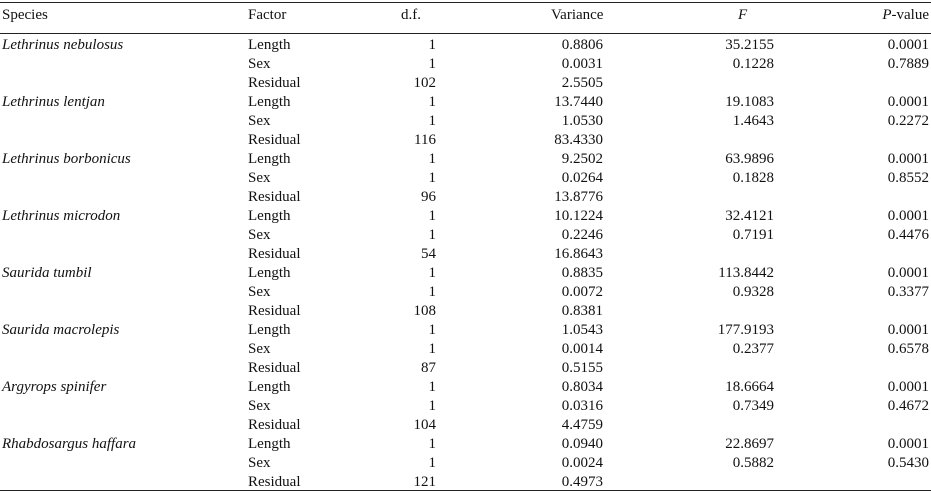  Describe the element at coordinates (465, 425) in the screenshot. I see `table-row: Residual 104 4.4759` at that location.